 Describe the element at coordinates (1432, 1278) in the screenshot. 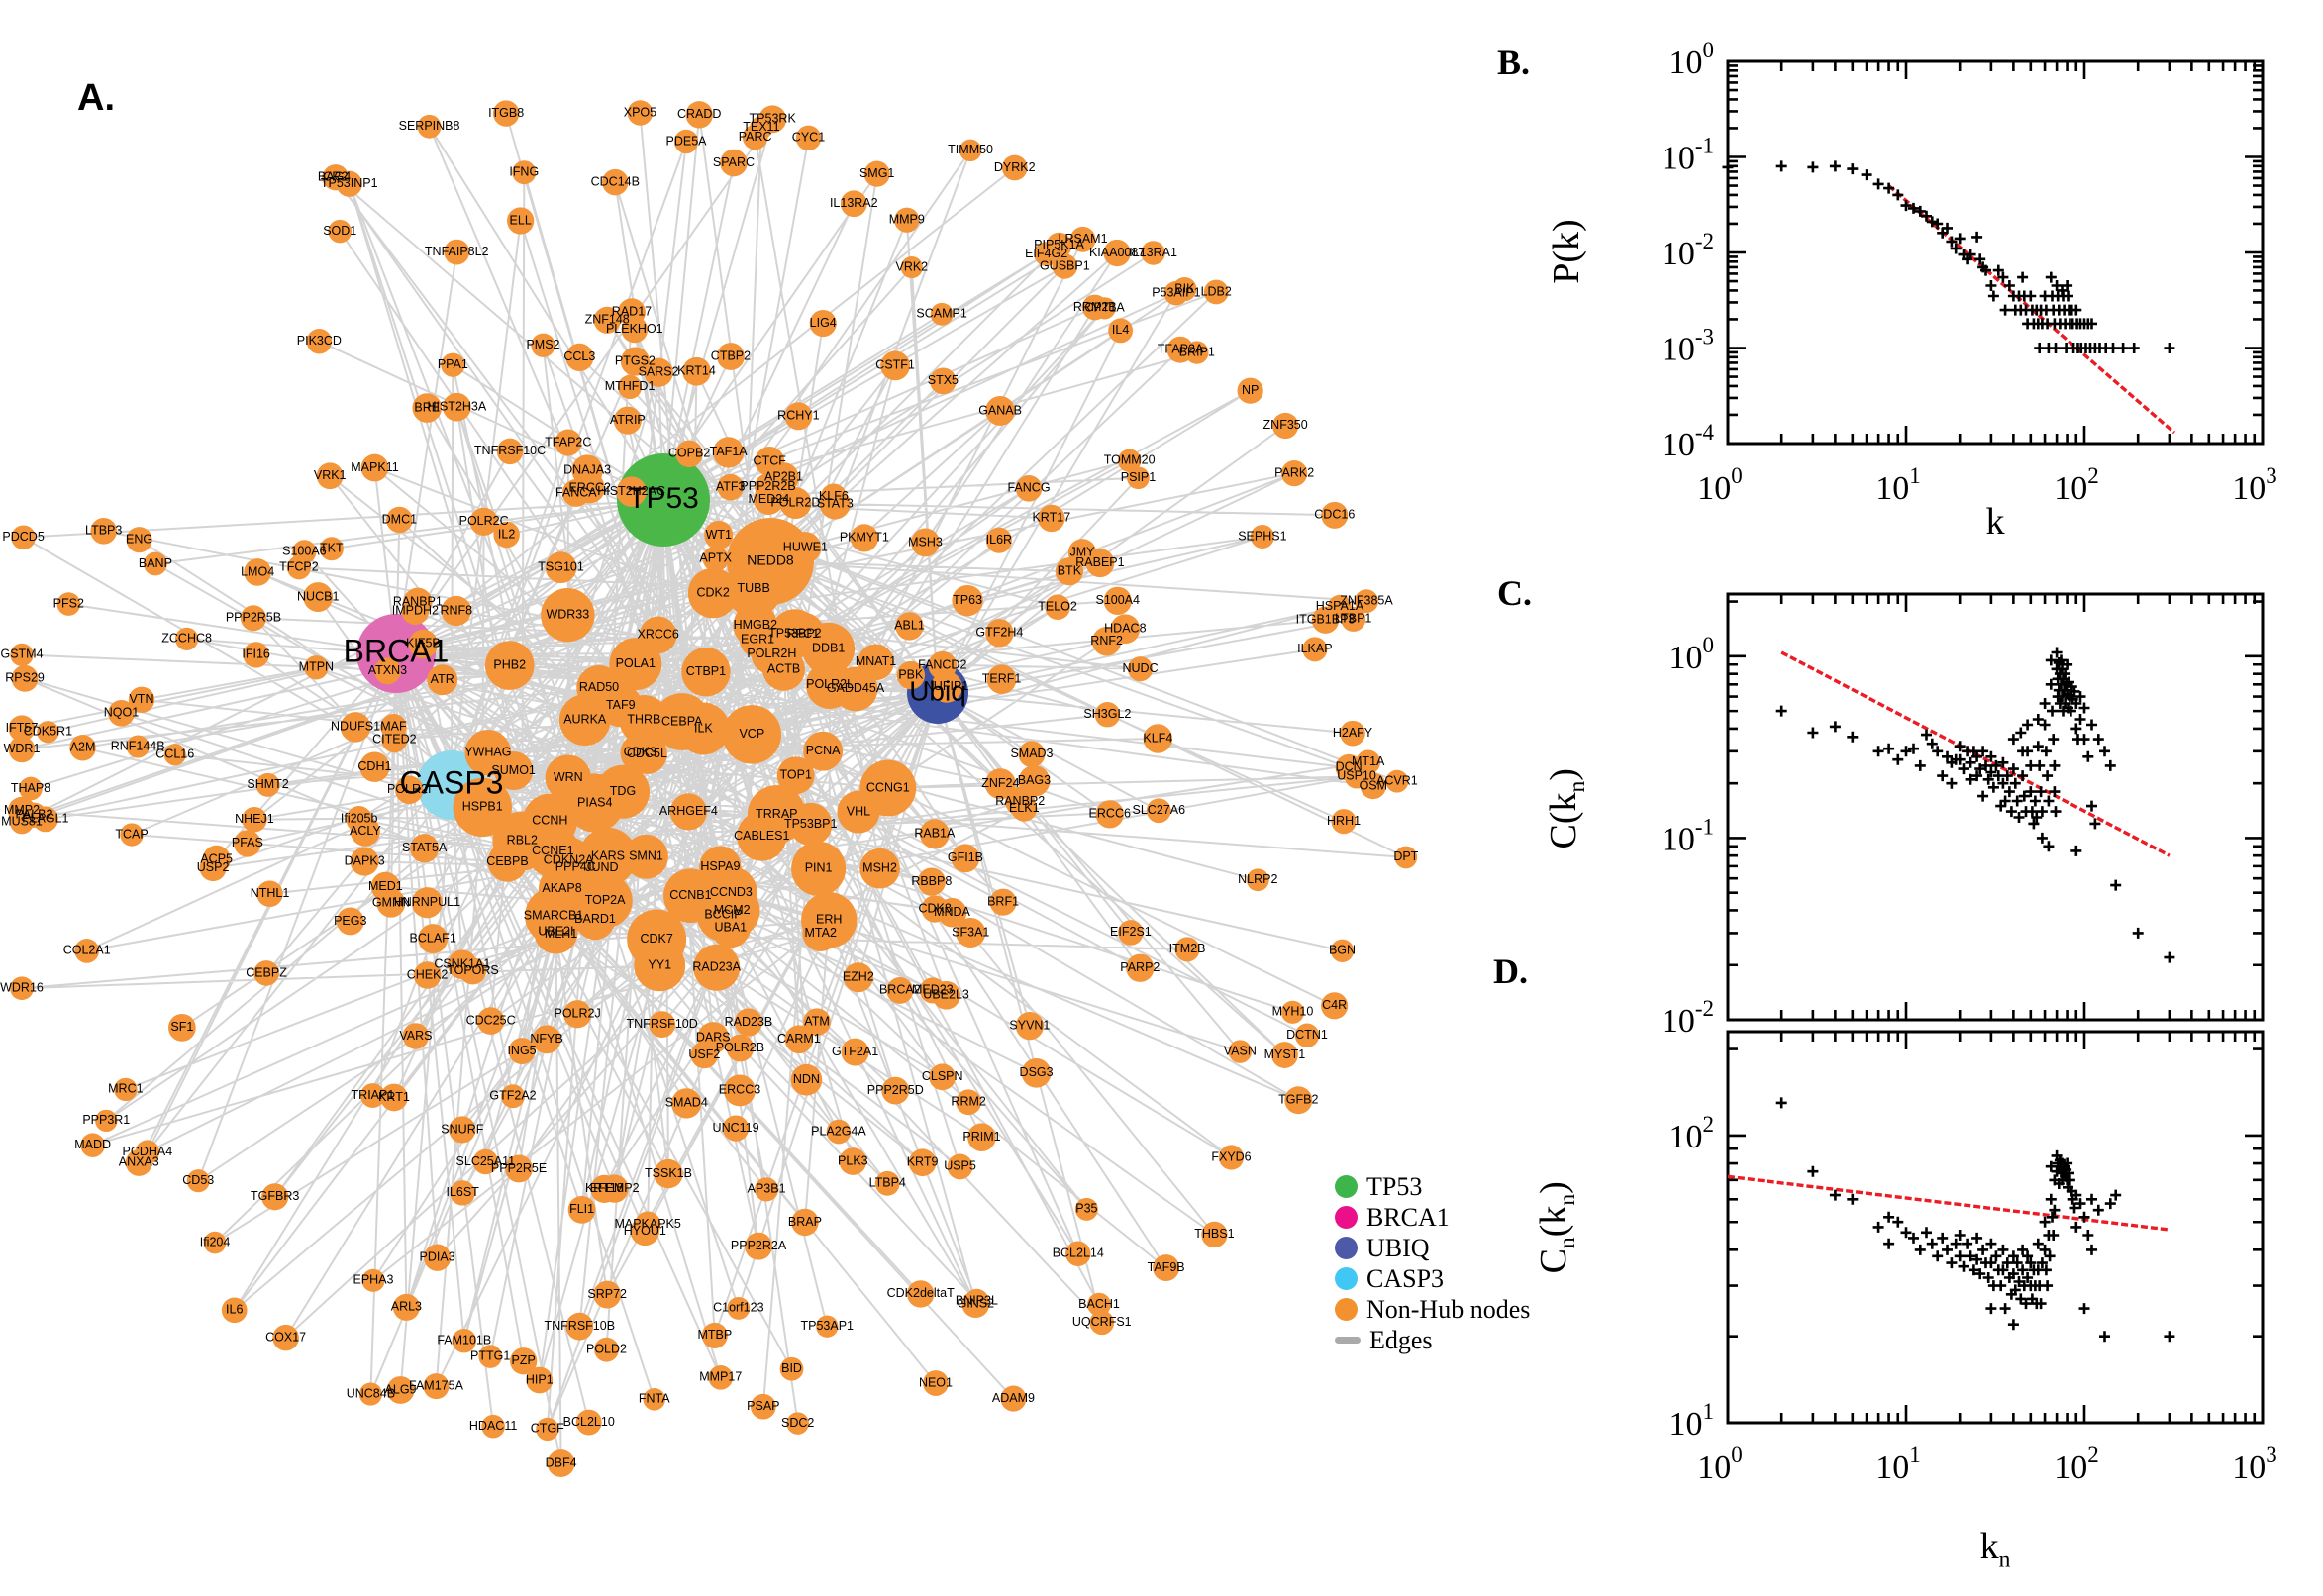

I see `legend-item-casp3: CASP3` at that location.